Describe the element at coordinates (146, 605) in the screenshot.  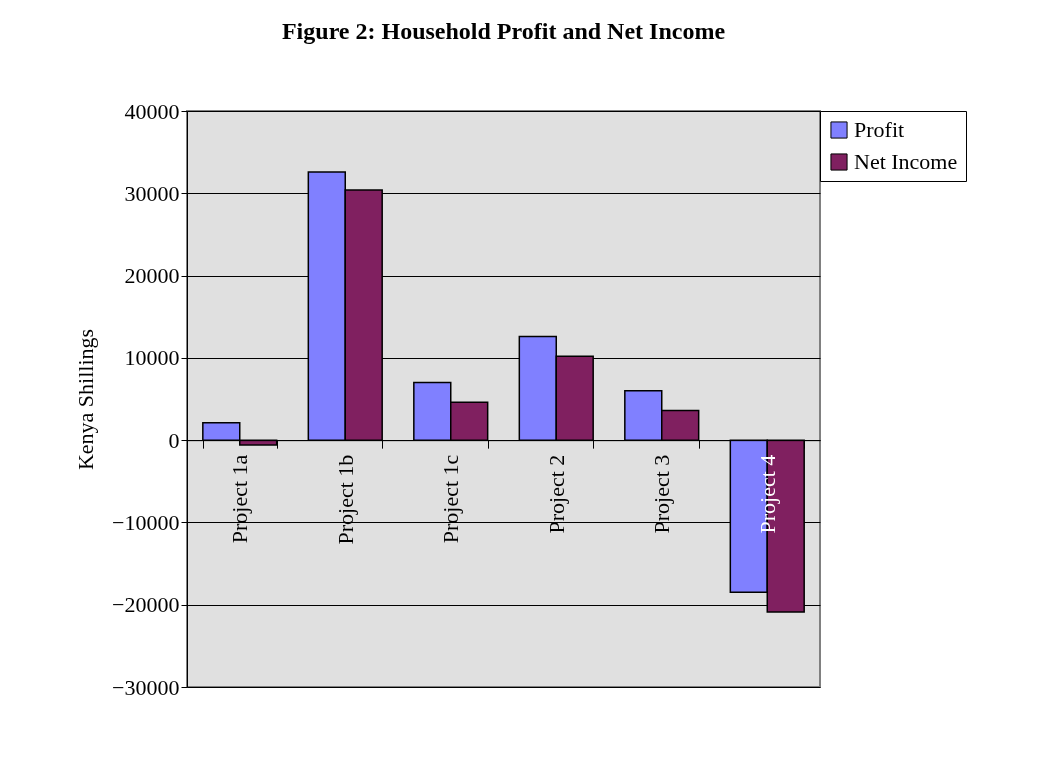
I see `y-tick-label: −20000` at that location.